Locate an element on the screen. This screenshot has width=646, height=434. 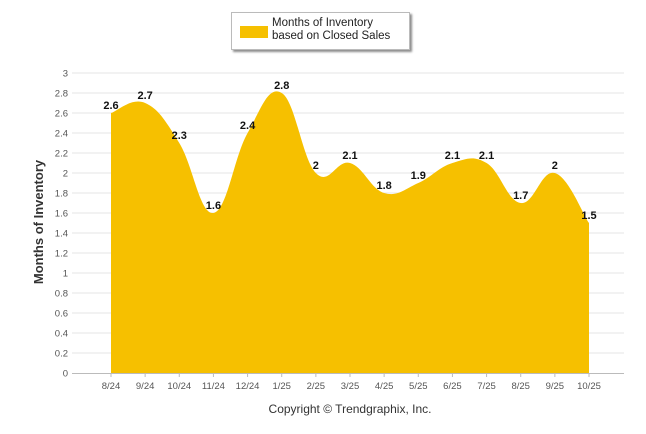
y-tick-label: 2.2 is located at coordinates (61, 154).